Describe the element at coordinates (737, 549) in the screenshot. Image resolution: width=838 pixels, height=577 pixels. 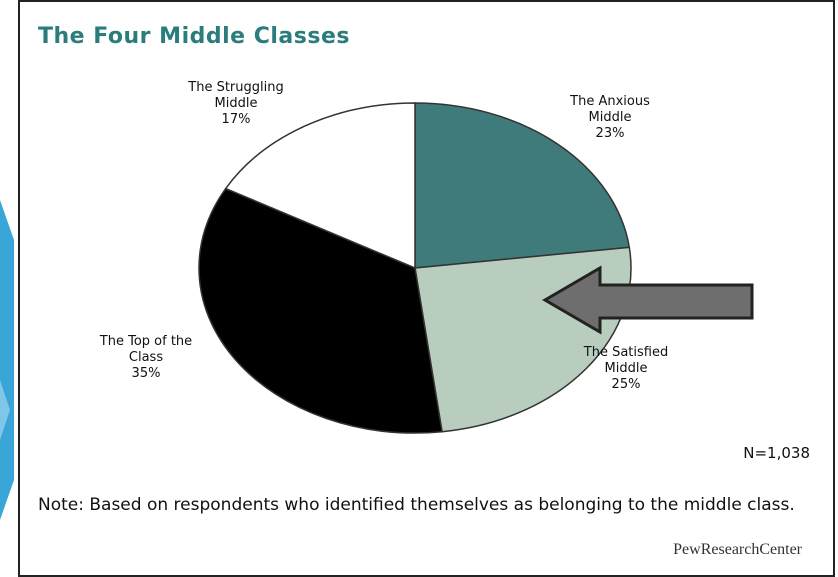
I see `source: PewResearchCenter` at that location.